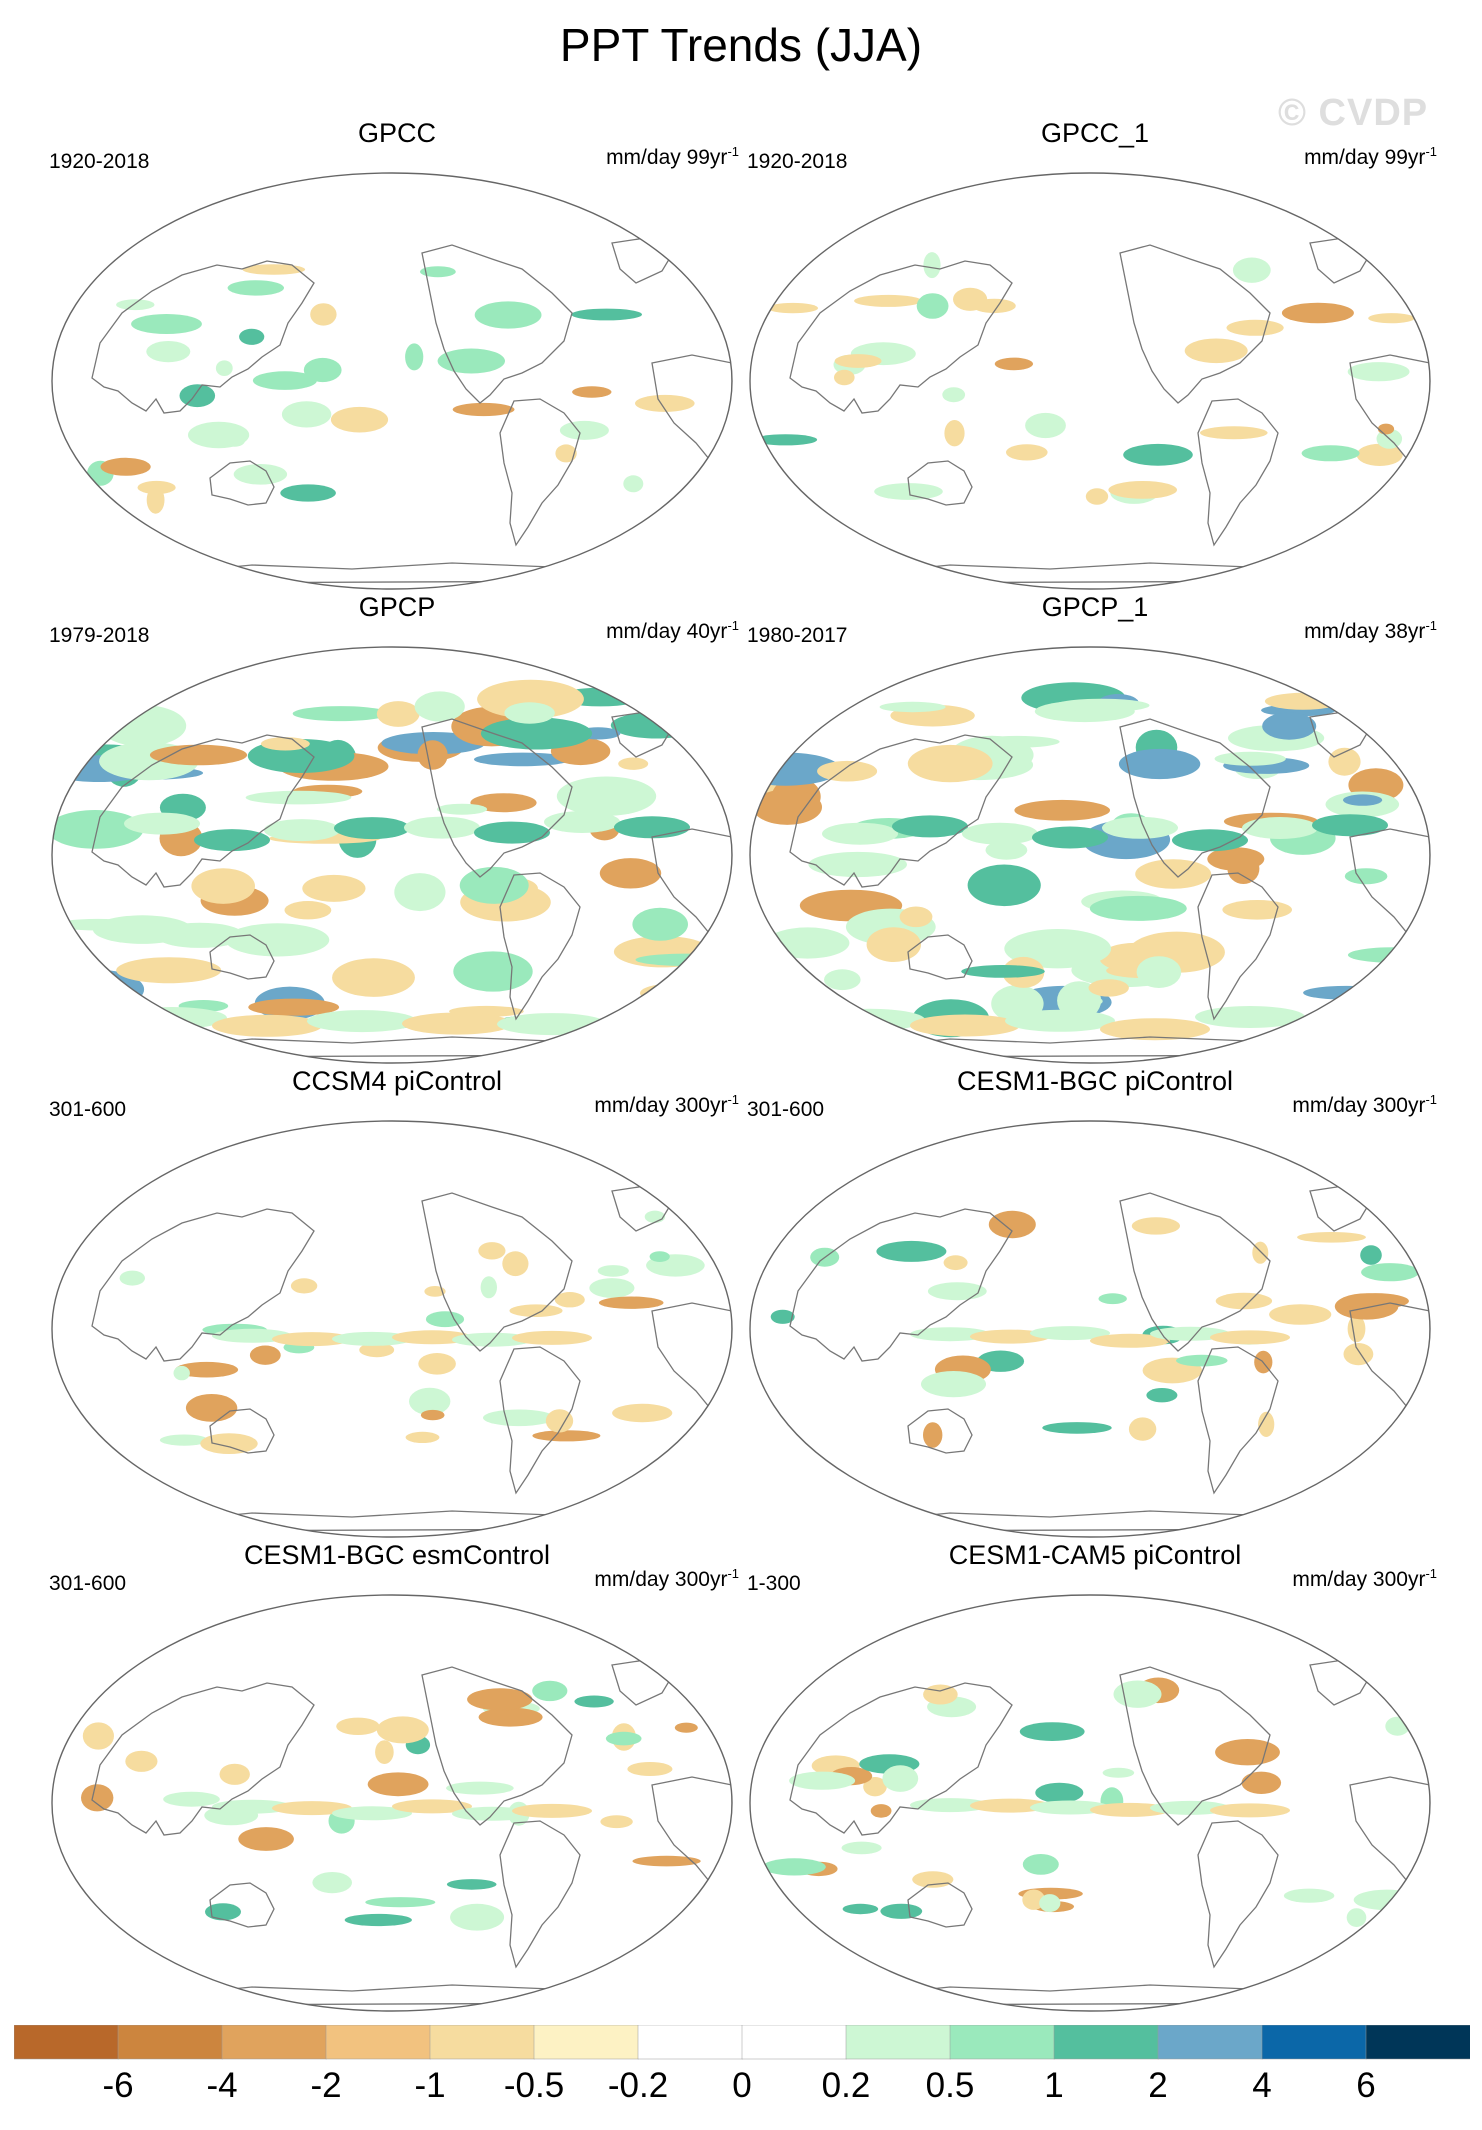 The width and height of the screenshot is (1482, 2130). What do you see at coordinates (397, 607) in the screenshot?
I see `panel-title: GPCP` at bounding box center [397, 607].